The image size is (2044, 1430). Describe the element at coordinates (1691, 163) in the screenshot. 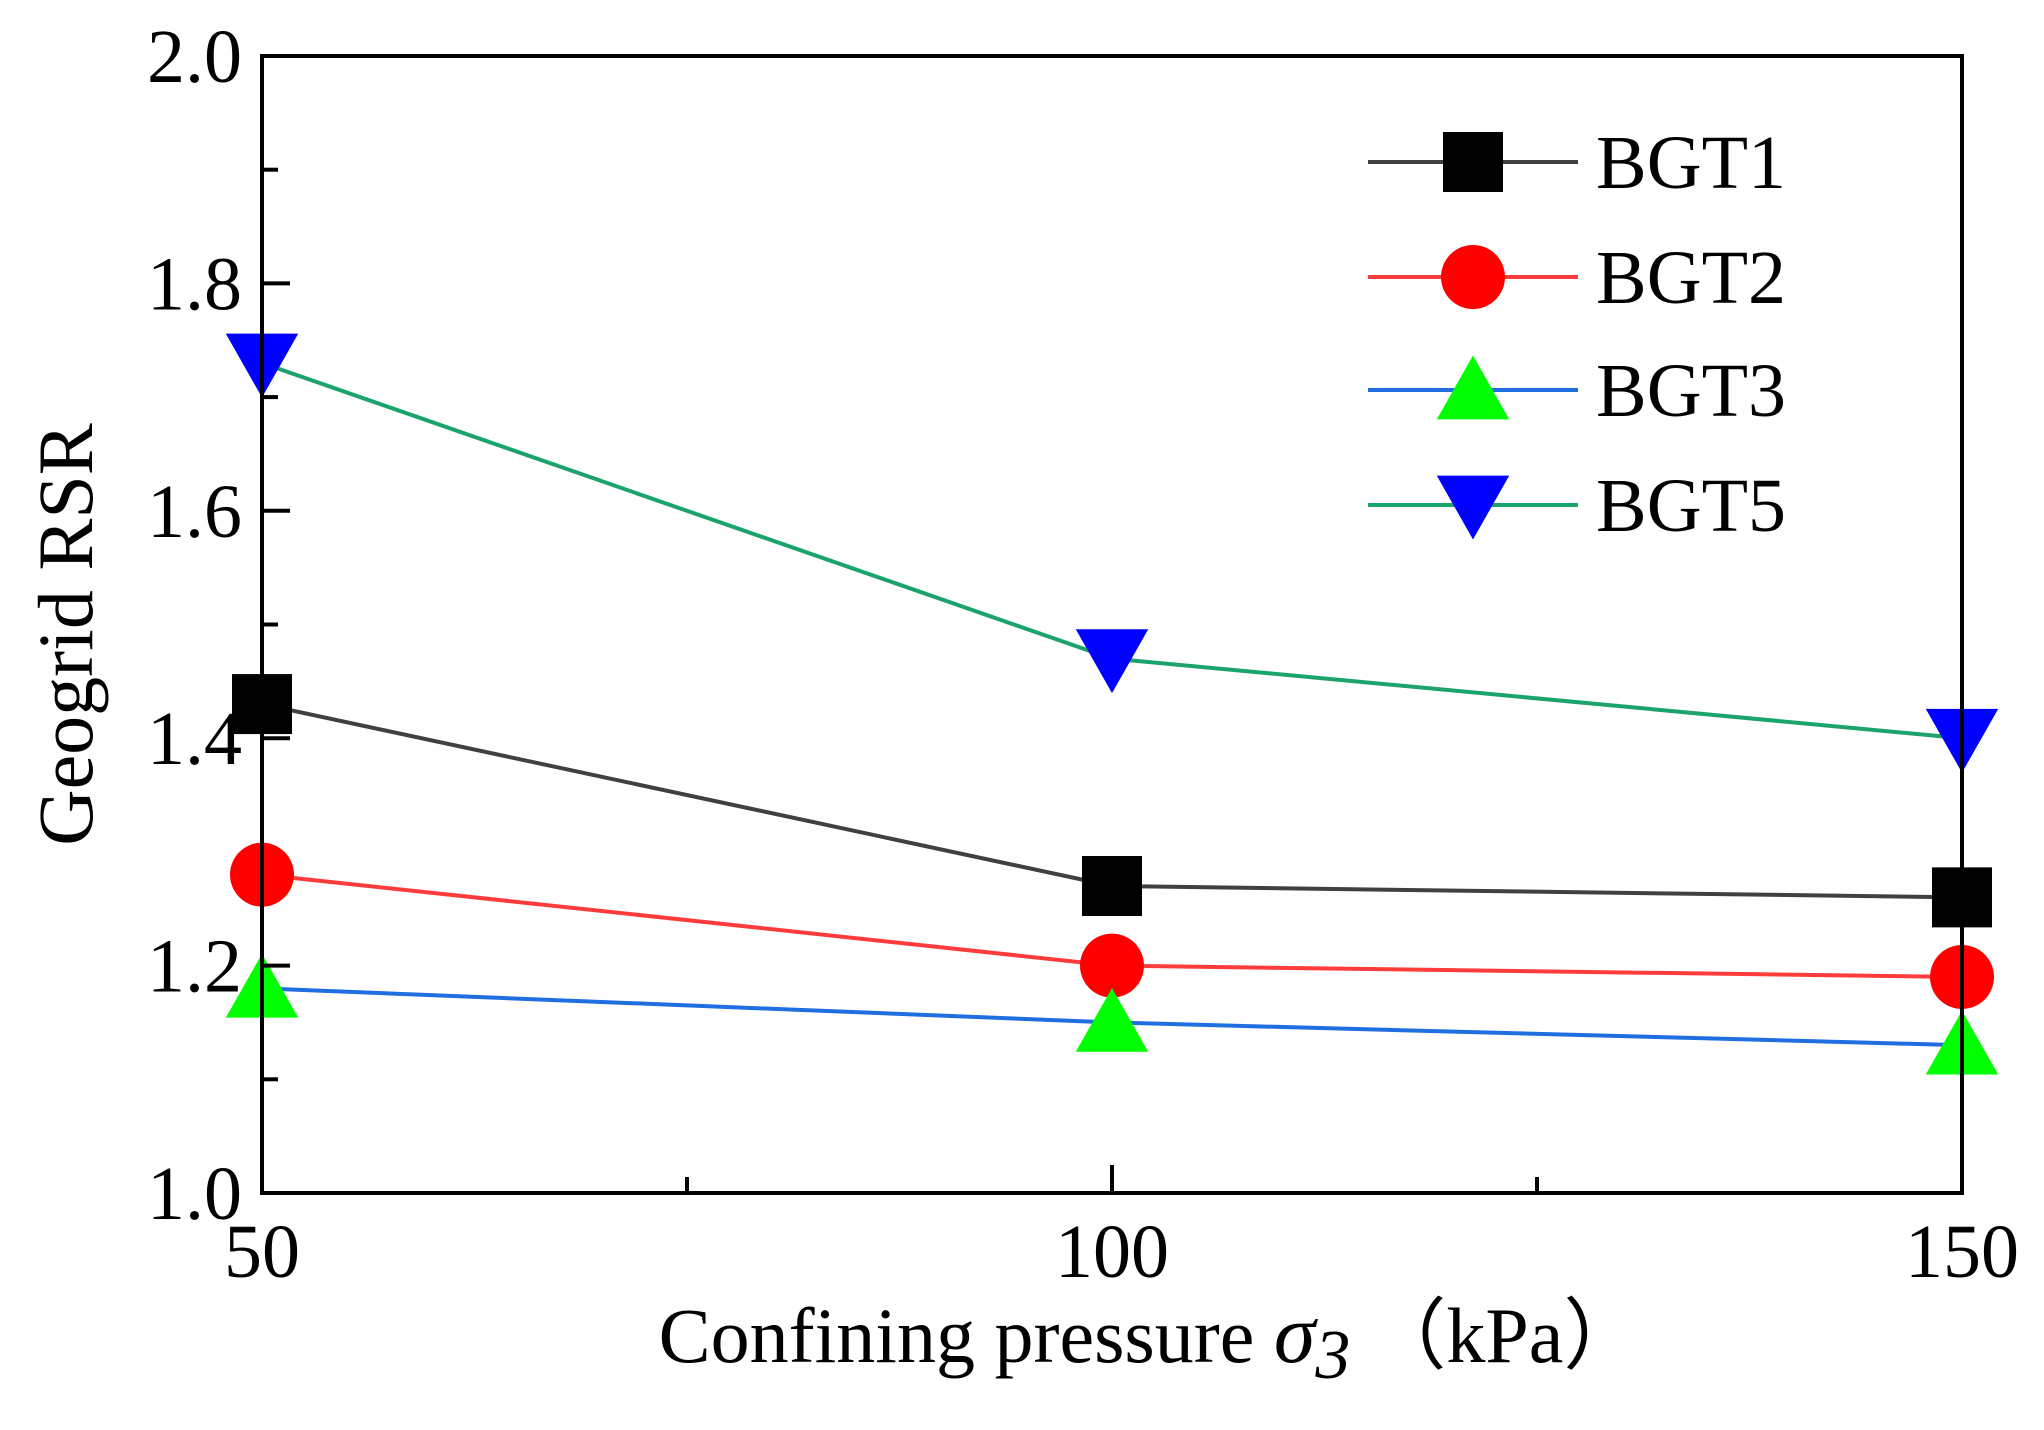

I see `legend-label: BGT1` at that location.